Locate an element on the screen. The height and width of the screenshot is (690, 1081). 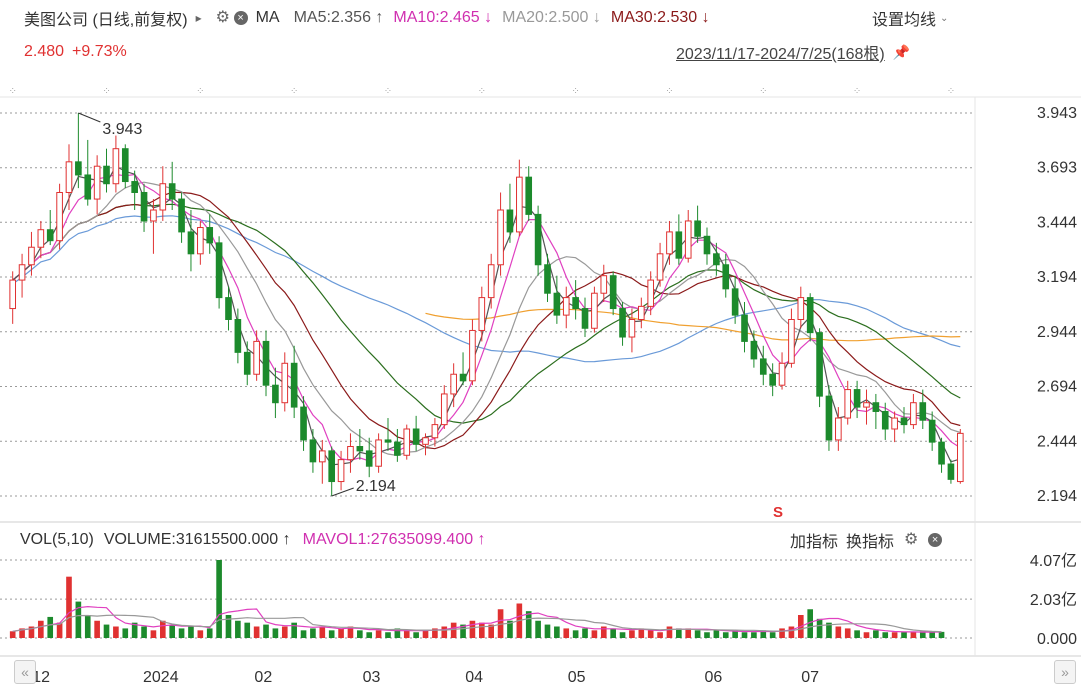
x-tick-label: 05 is located at coordinates (577, 677).